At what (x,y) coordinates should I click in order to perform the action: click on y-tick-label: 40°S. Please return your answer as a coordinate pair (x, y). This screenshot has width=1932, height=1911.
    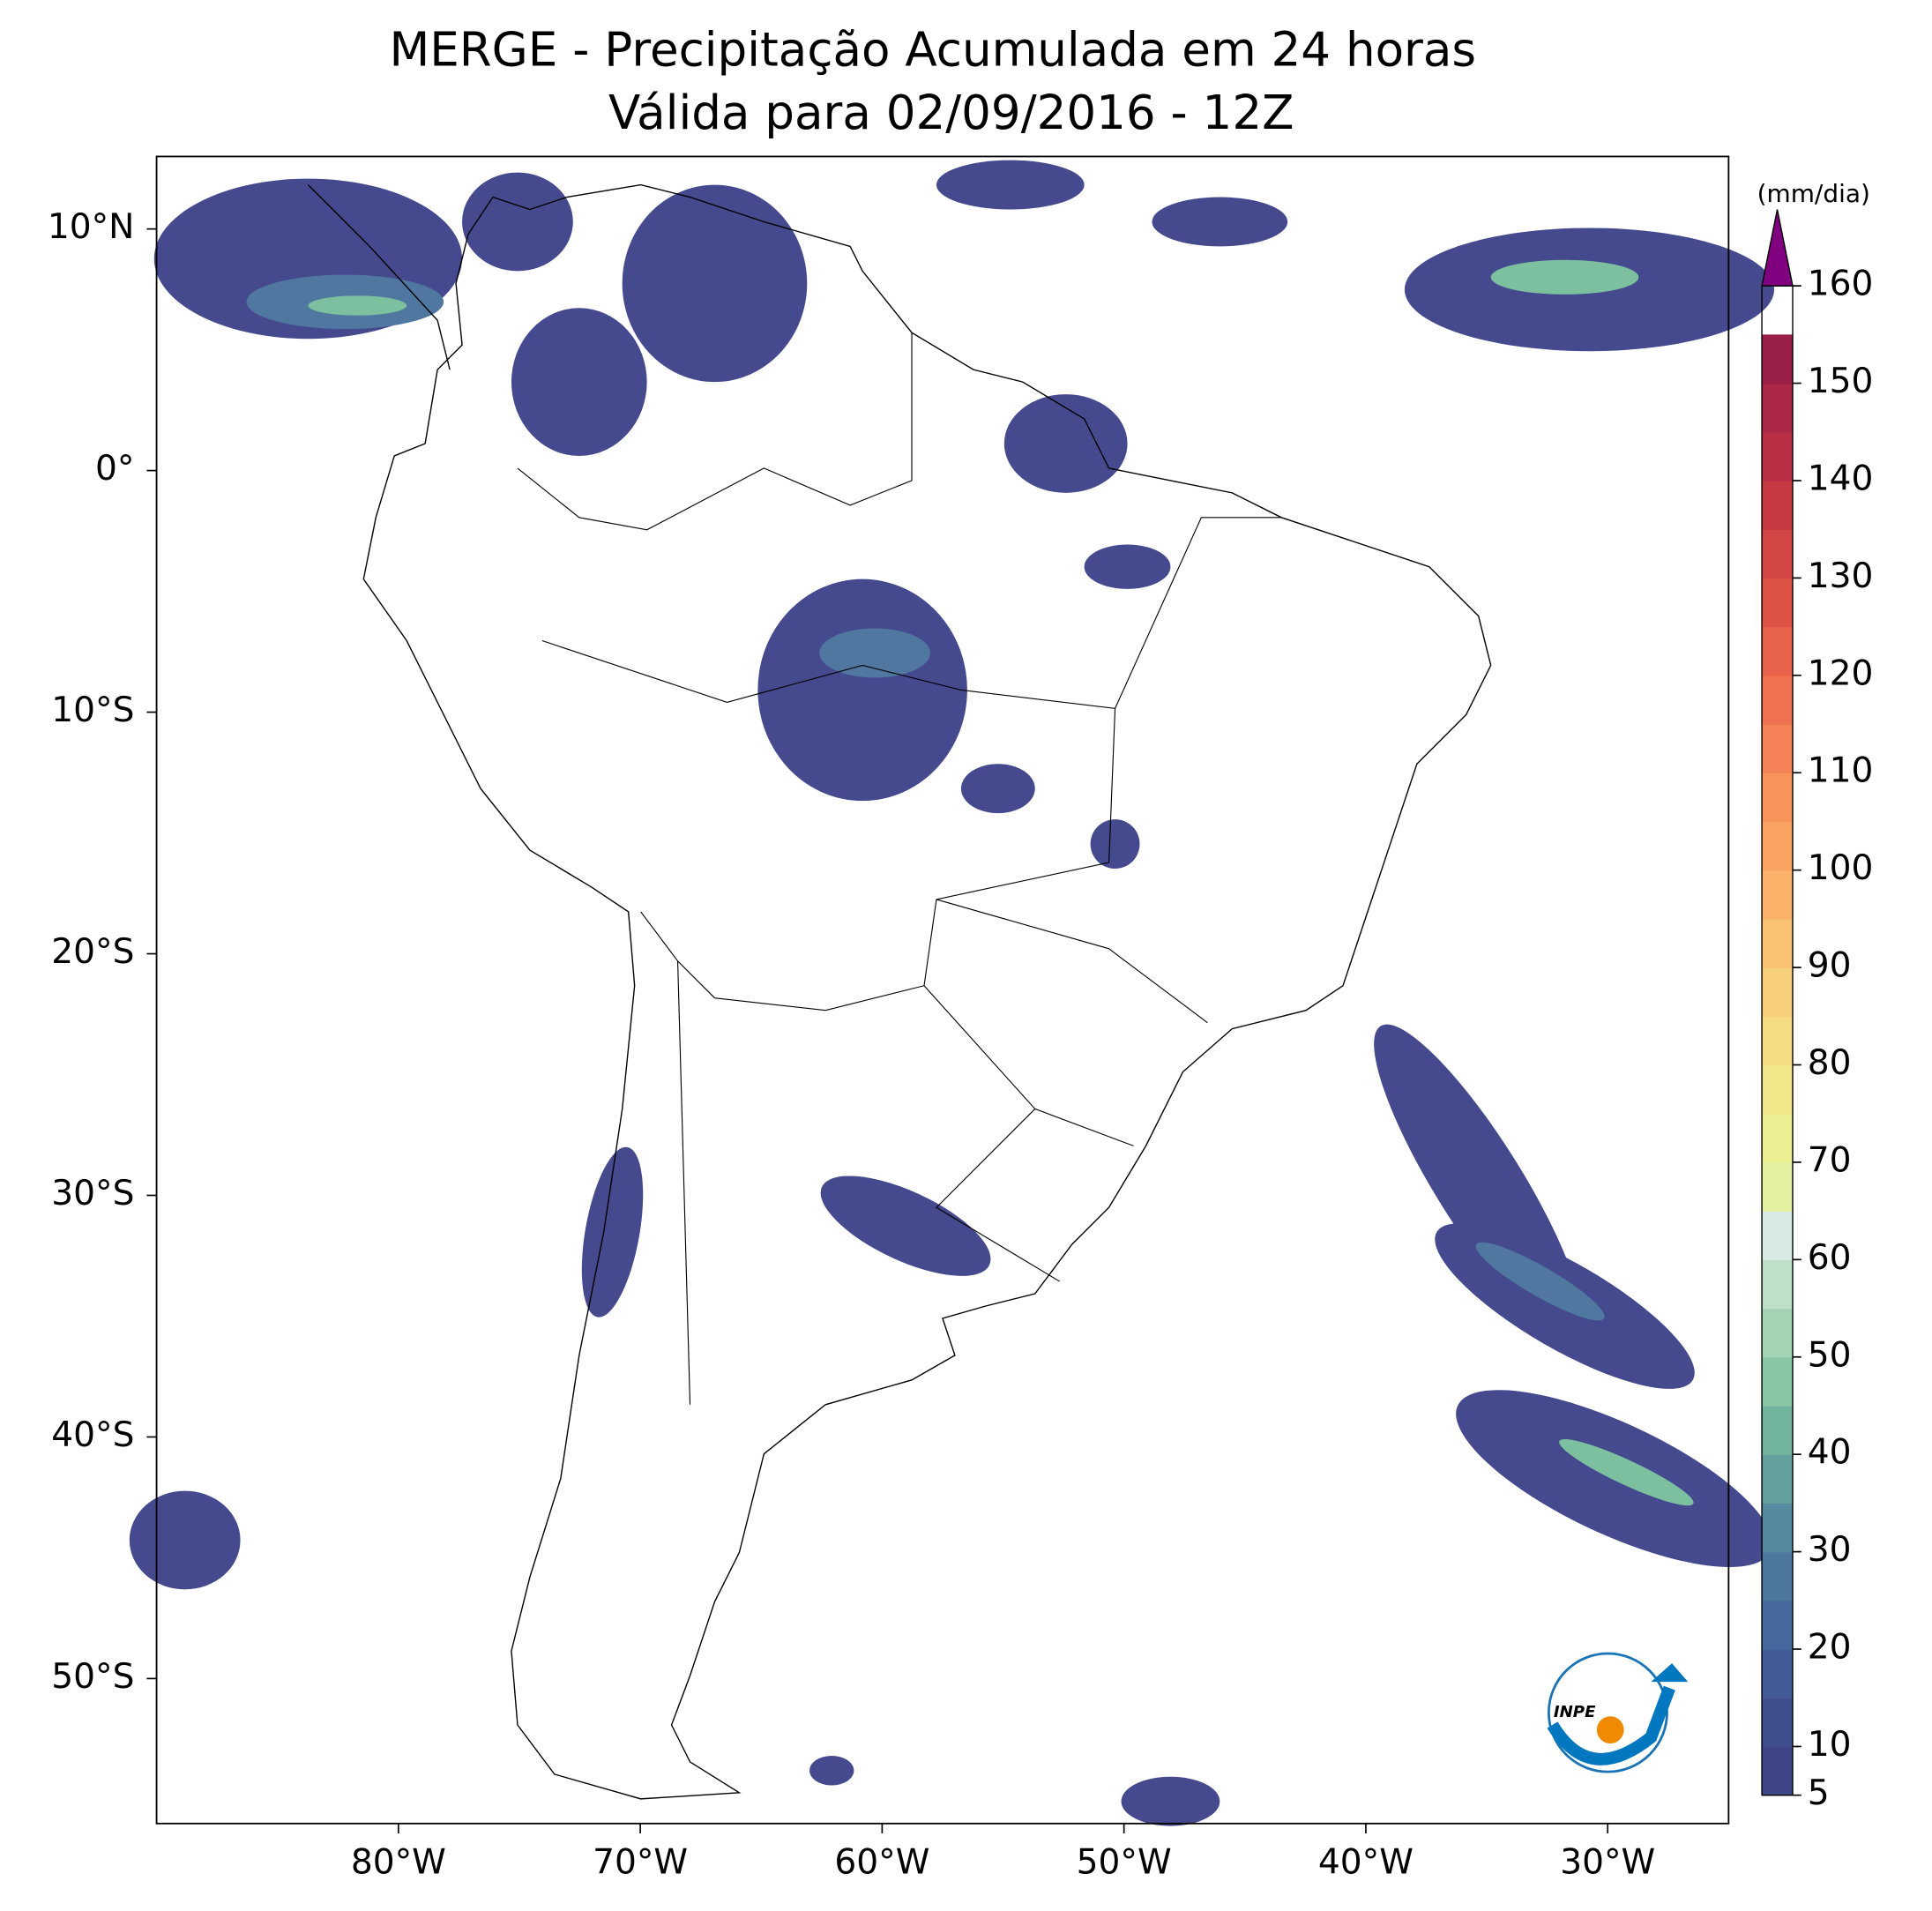
    Looking at the image, I should click on (92, 1435).